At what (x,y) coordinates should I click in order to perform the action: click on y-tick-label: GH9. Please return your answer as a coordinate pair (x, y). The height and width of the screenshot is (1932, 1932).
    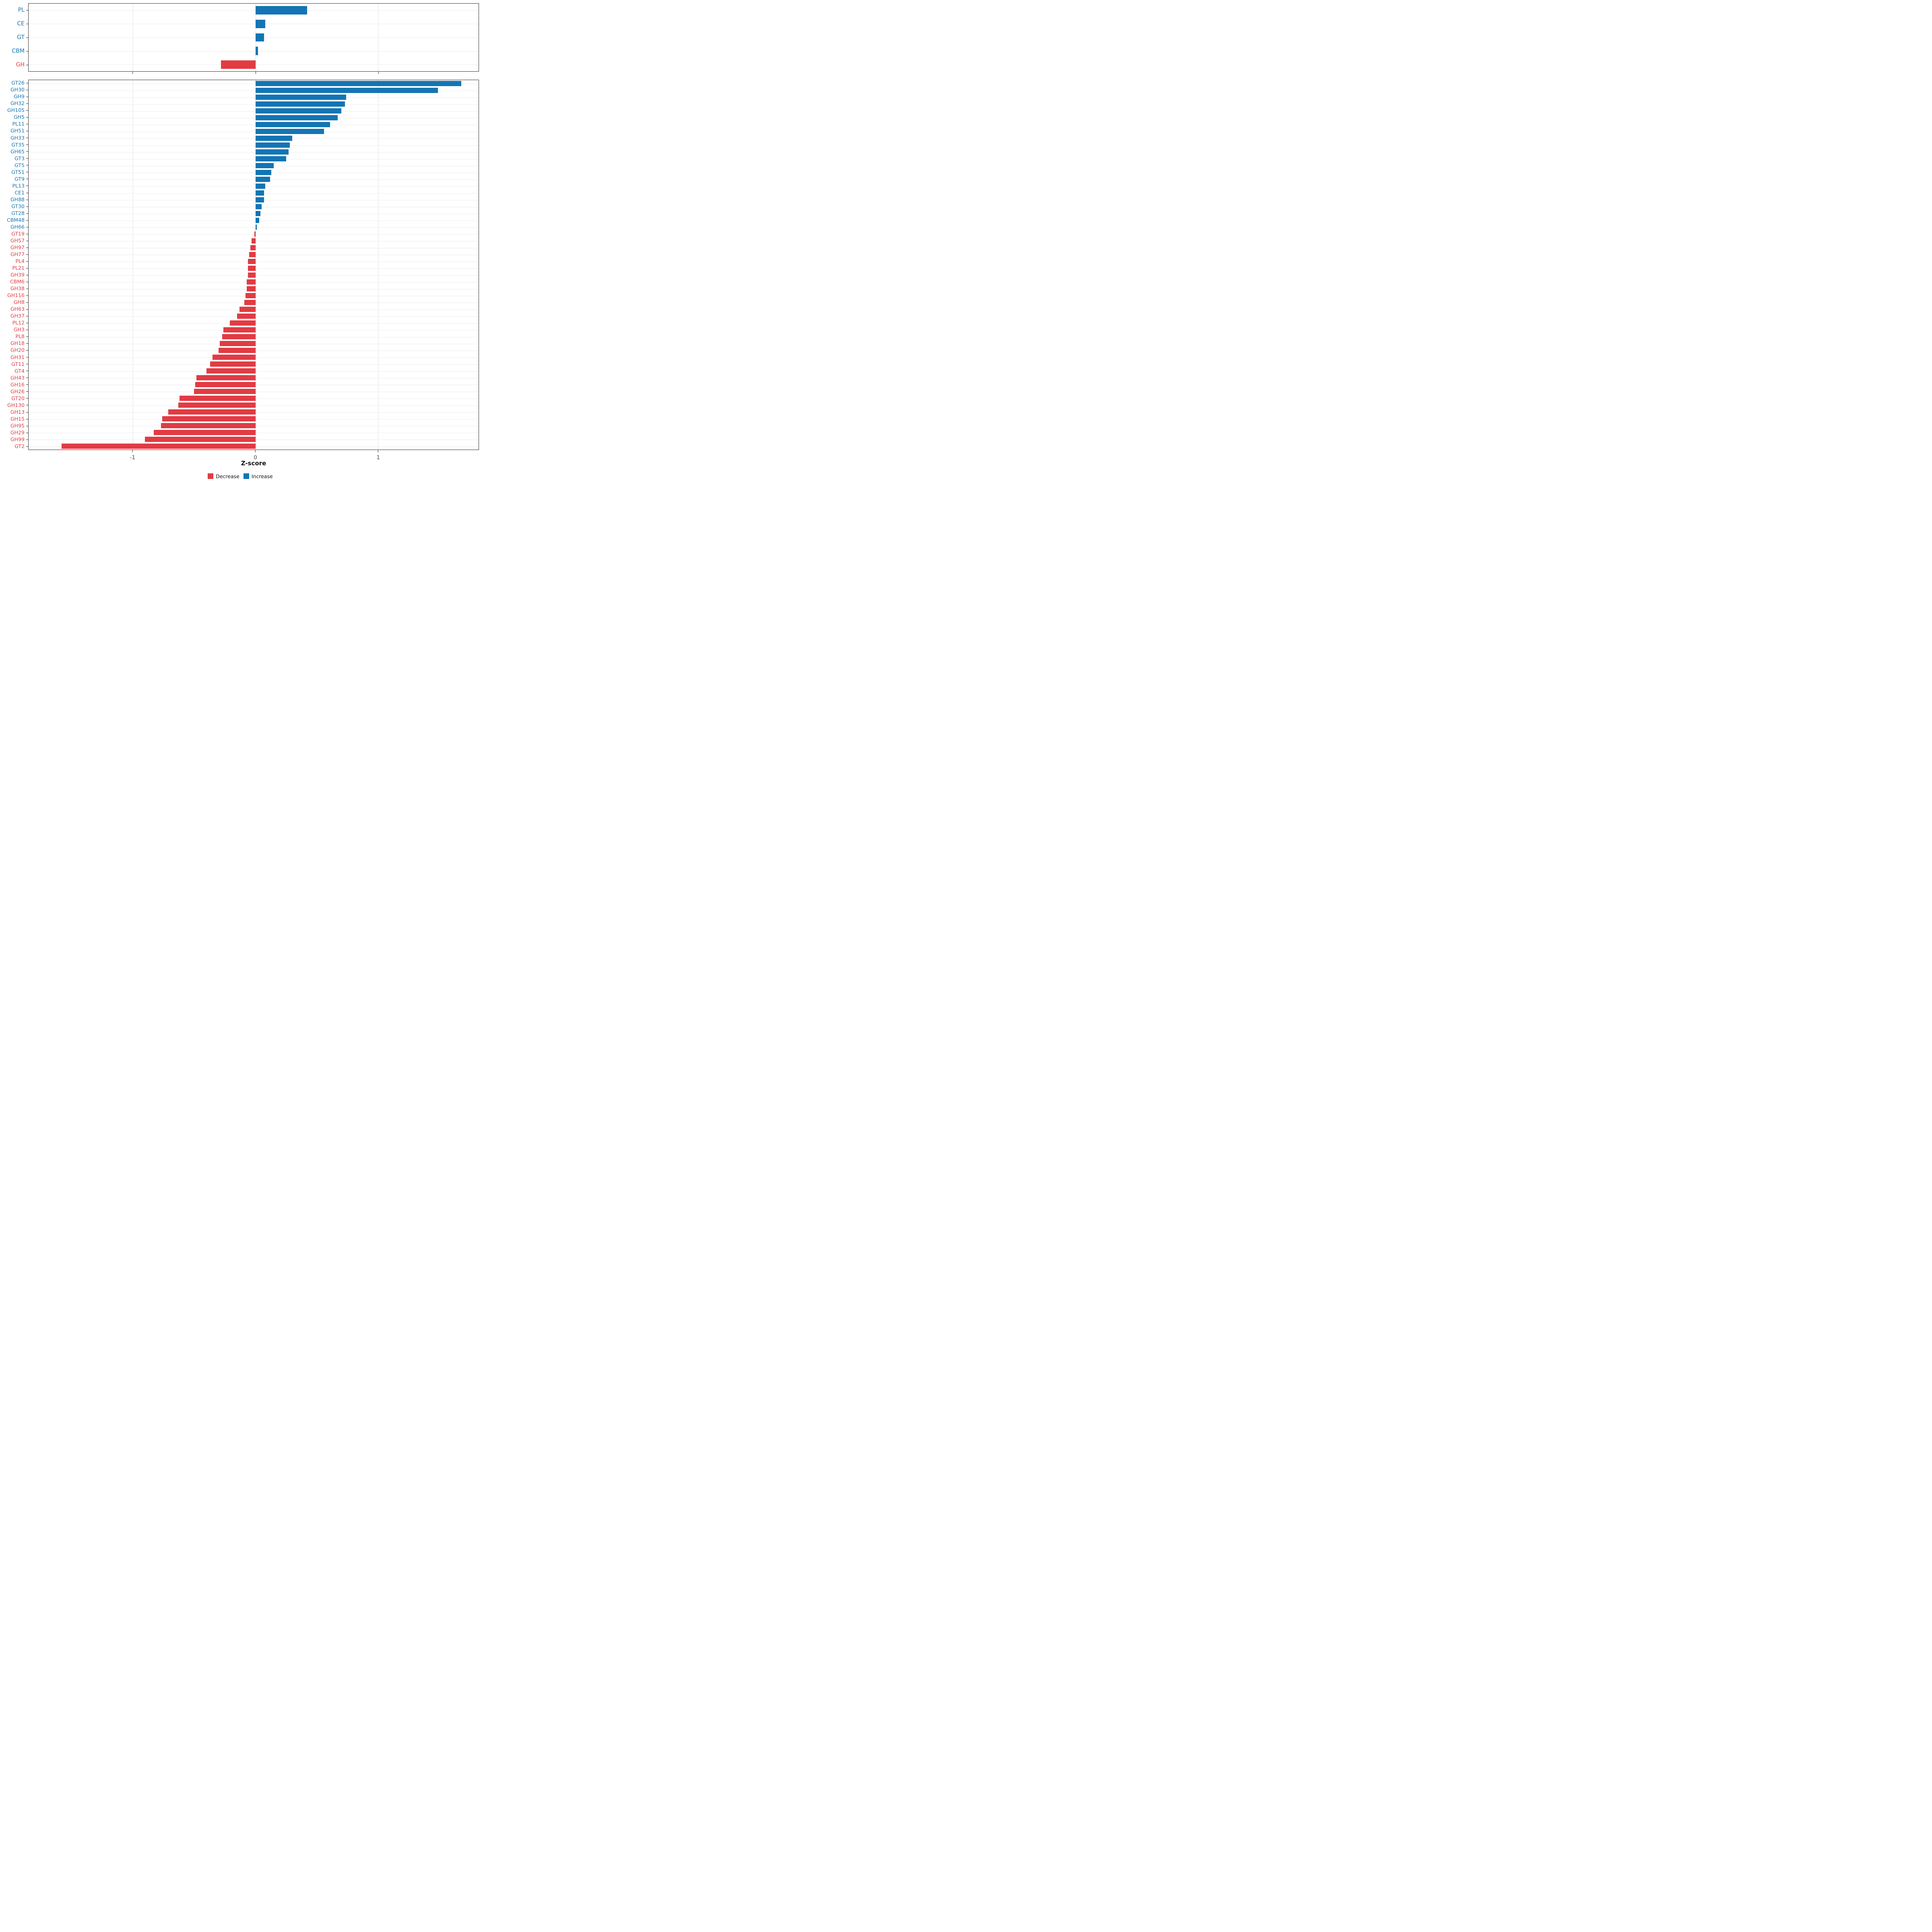
    Looking at the image, I should click on (15, 96).